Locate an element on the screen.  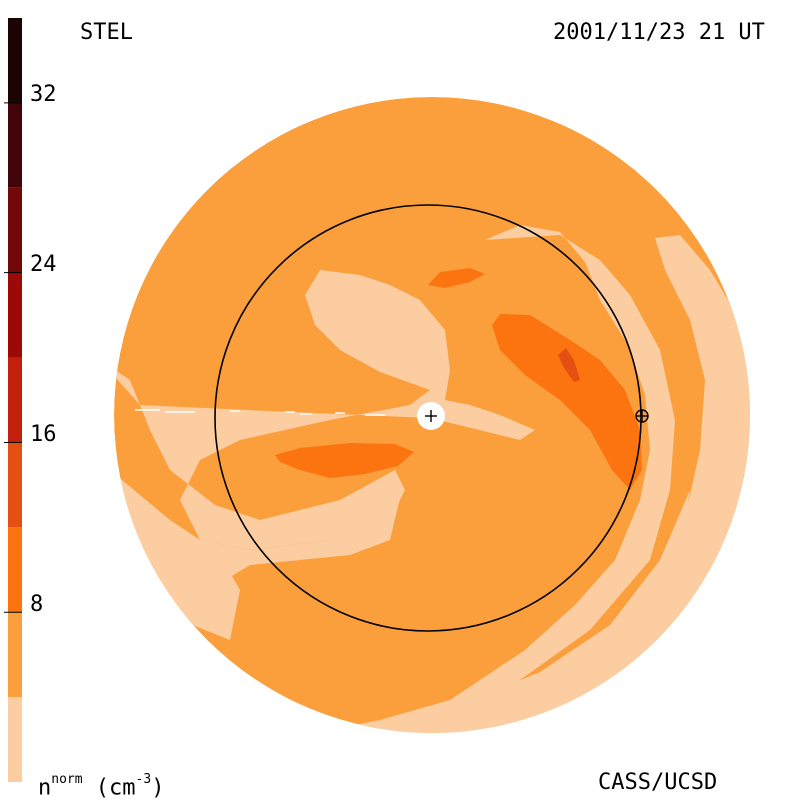
light-region-south is located at coordinates (495, 611).